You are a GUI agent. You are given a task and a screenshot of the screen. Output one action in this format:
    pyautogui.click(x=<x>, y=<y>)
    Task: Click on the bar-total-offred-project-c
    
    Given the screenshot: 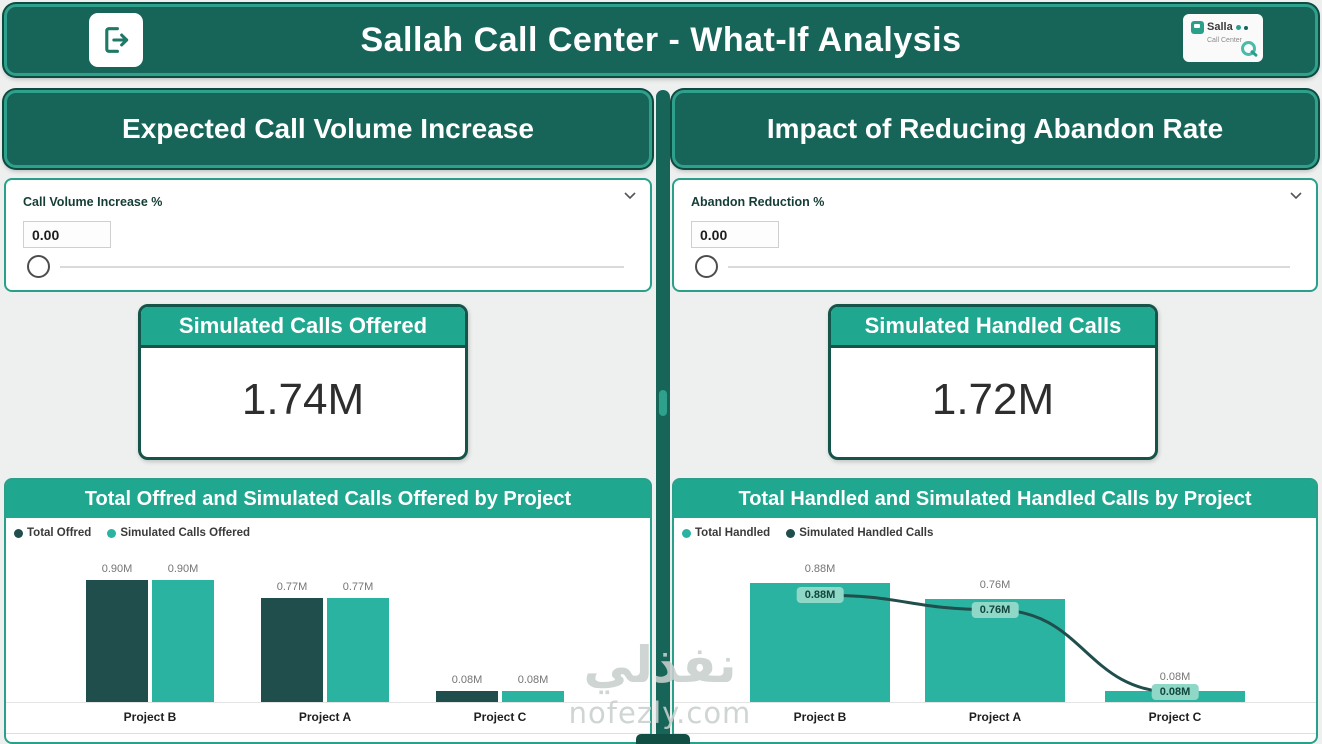 What is the action you would take?
    pyautogui.click(x=467, y=696)
    